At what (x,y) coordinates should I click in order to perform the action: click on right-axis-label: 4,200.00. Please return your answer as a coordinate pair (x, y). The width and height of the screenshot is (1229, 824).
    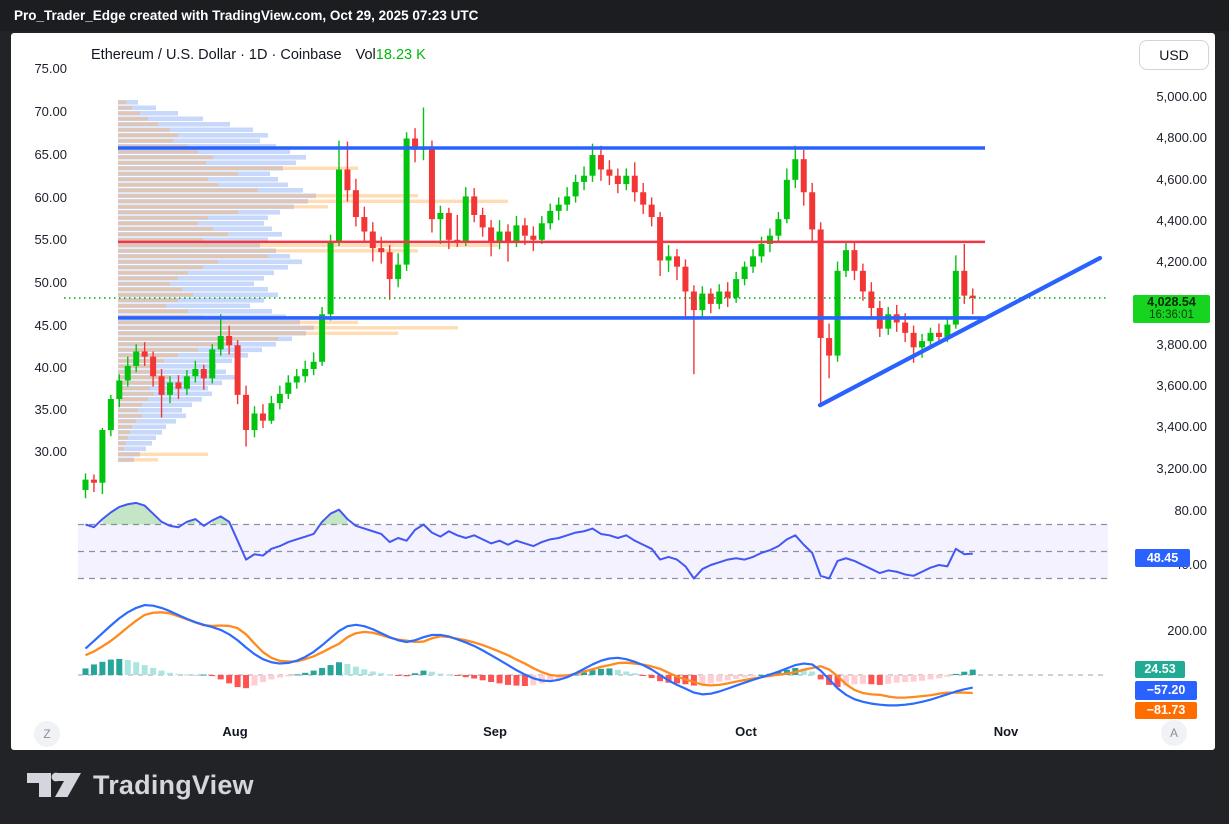
    Looking at the image, I should click on (1181, 261).